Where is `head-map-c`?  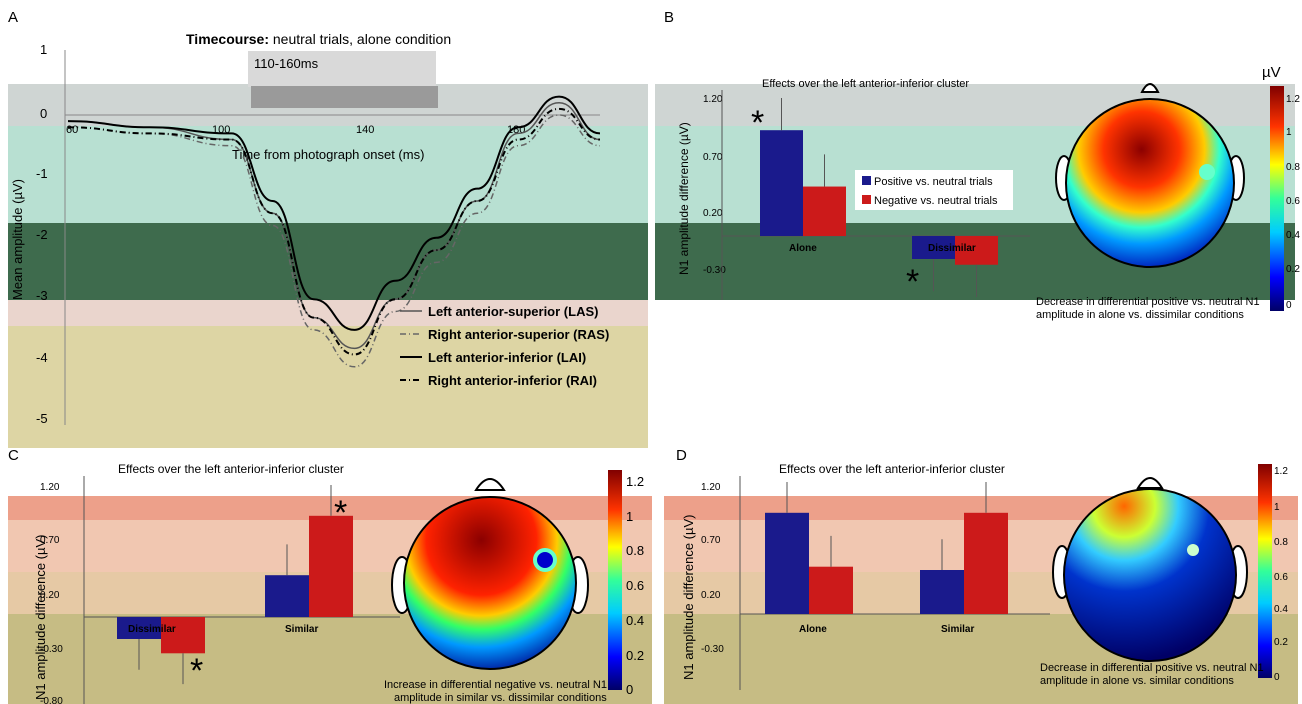 head-map-c is located at coordinates (490, 574).